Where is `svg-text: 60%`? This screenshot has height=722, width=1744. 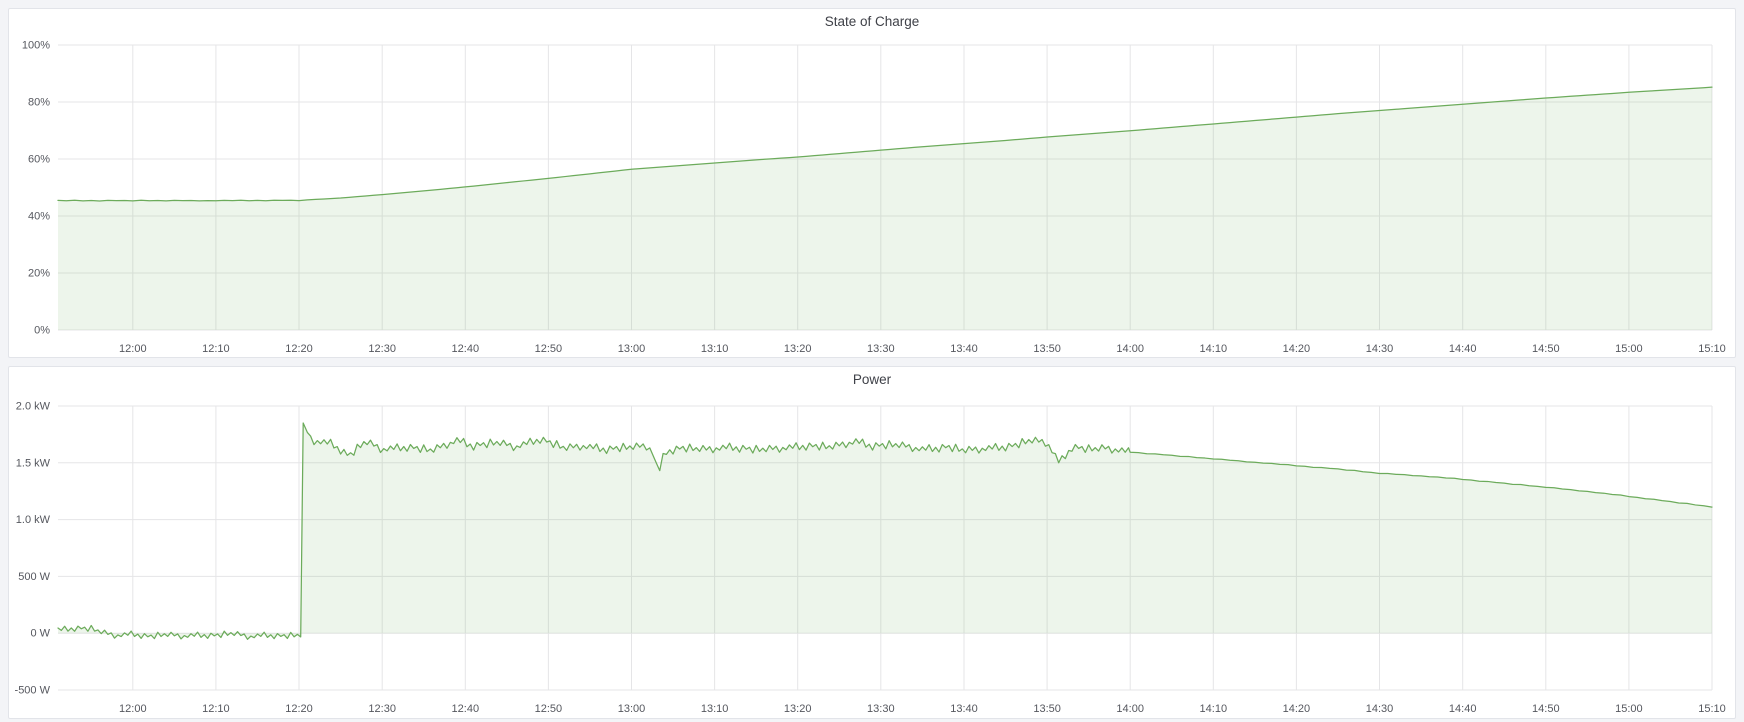 svg-text: 60% is located at coordinates (39, 160).